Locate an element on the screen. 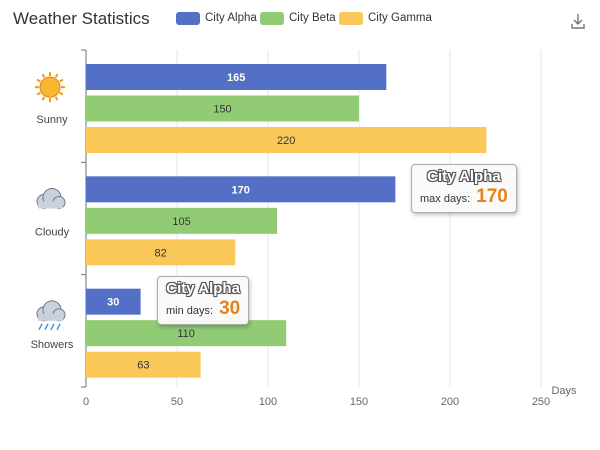  category-label: Cloudy is located at coordinates (52, 233).